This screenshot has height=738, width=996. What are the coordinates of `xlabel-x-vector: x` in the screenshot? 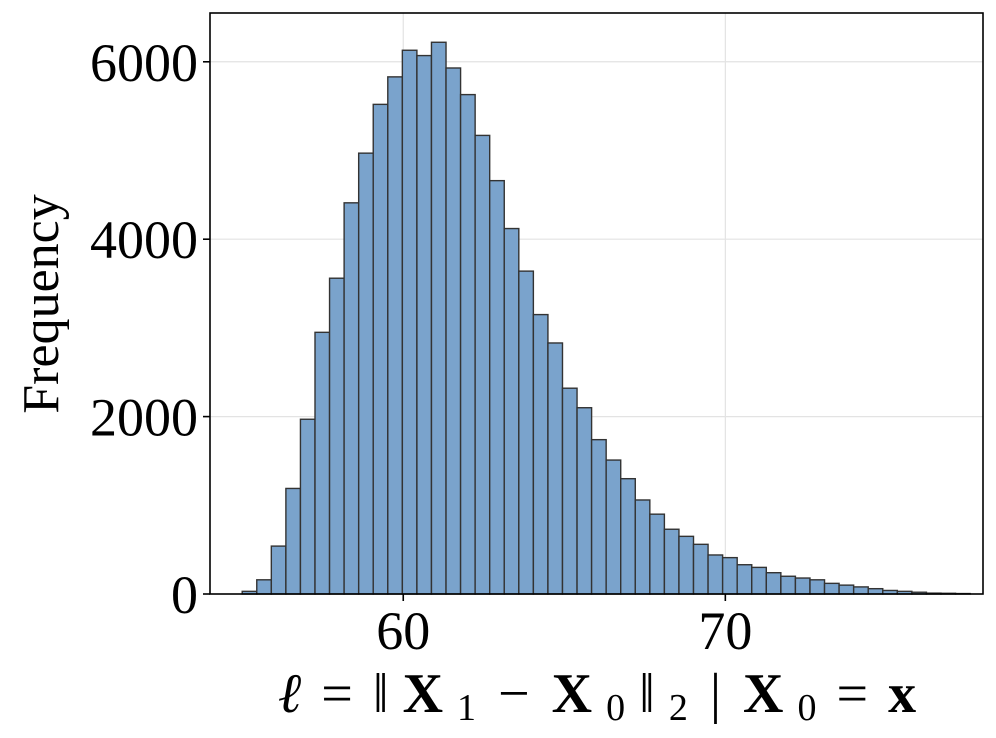 It's located at (902, 694).